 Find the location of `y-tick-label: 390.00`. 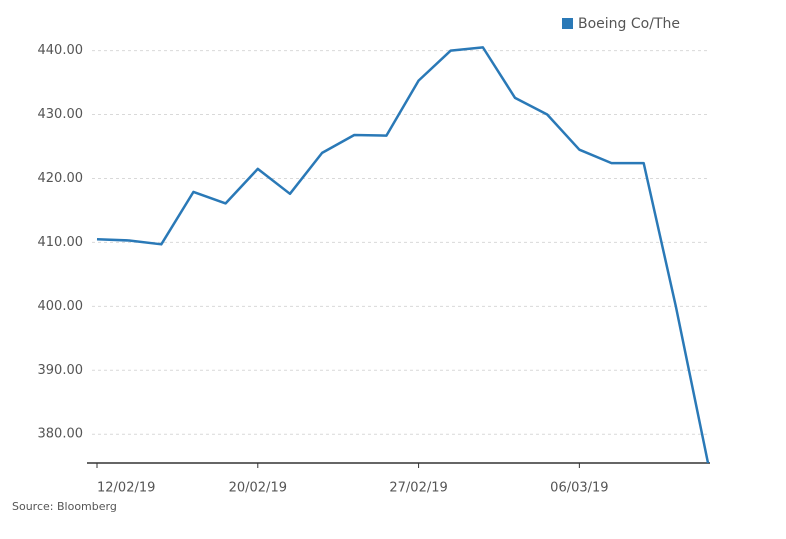

y-tick-label: 390.00 is located at coordinates (61, 370).